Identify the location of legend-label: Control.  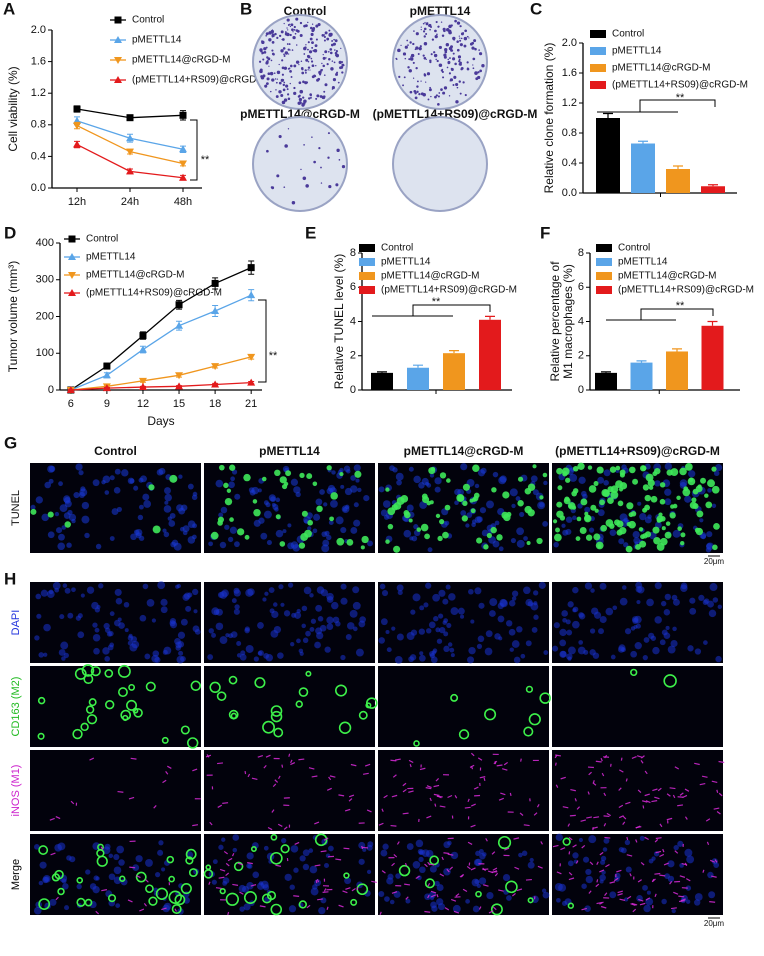
(628, 34).